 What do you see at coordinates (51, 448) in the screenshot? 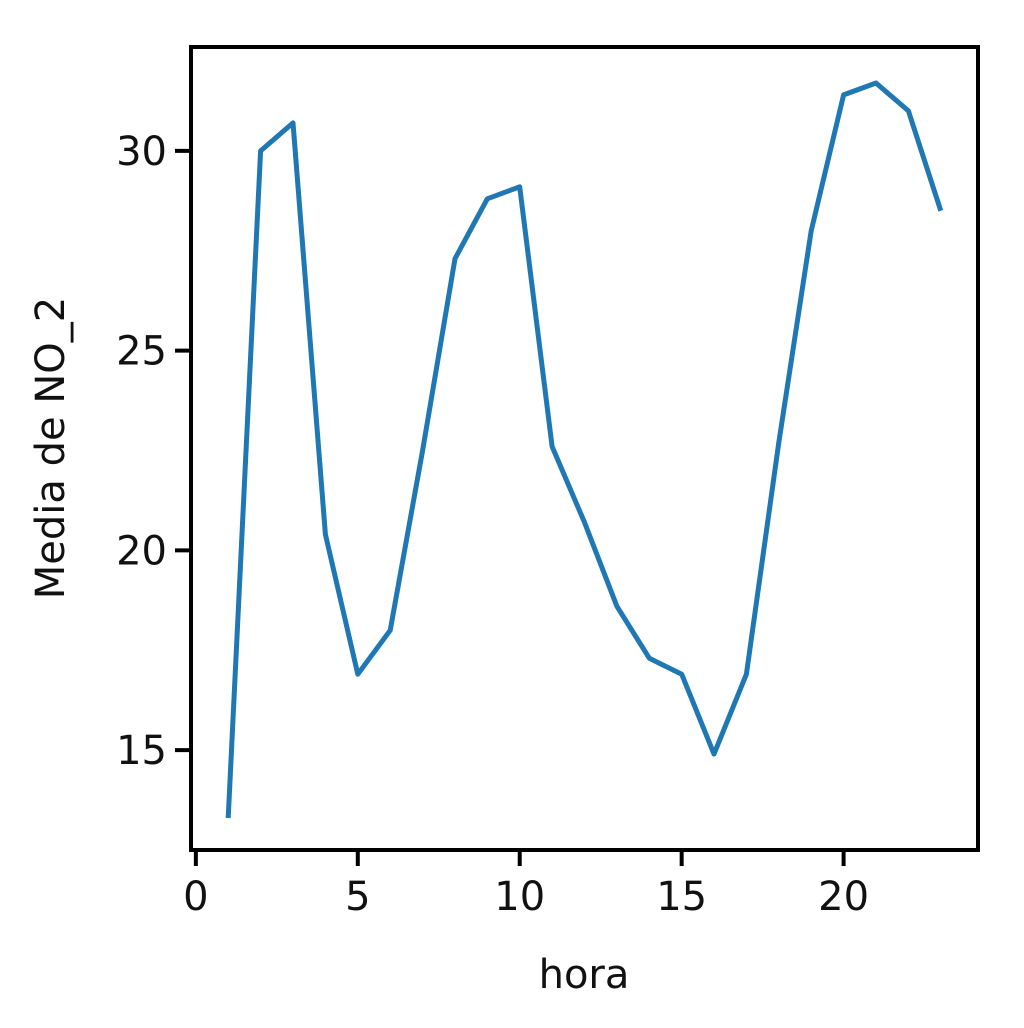
I see `y-axis-label: Media de NO_2` at bounding box center [51, 448].